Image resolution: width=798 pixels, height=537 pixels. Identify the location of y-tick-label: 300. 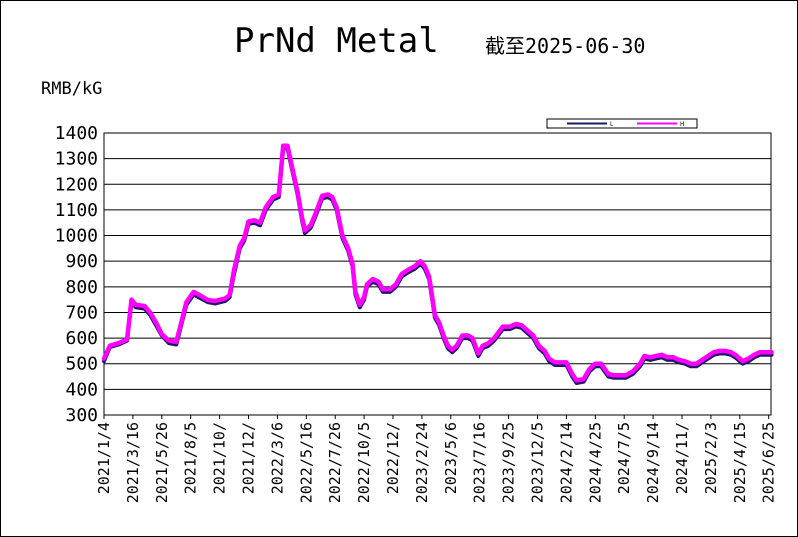
(81, 415).